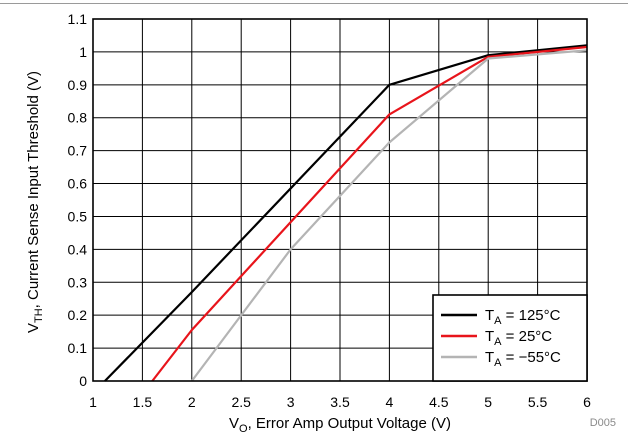 This screenshot has height=439, width=628. I want to click on y-tick-label: 0, so click(83, 381).